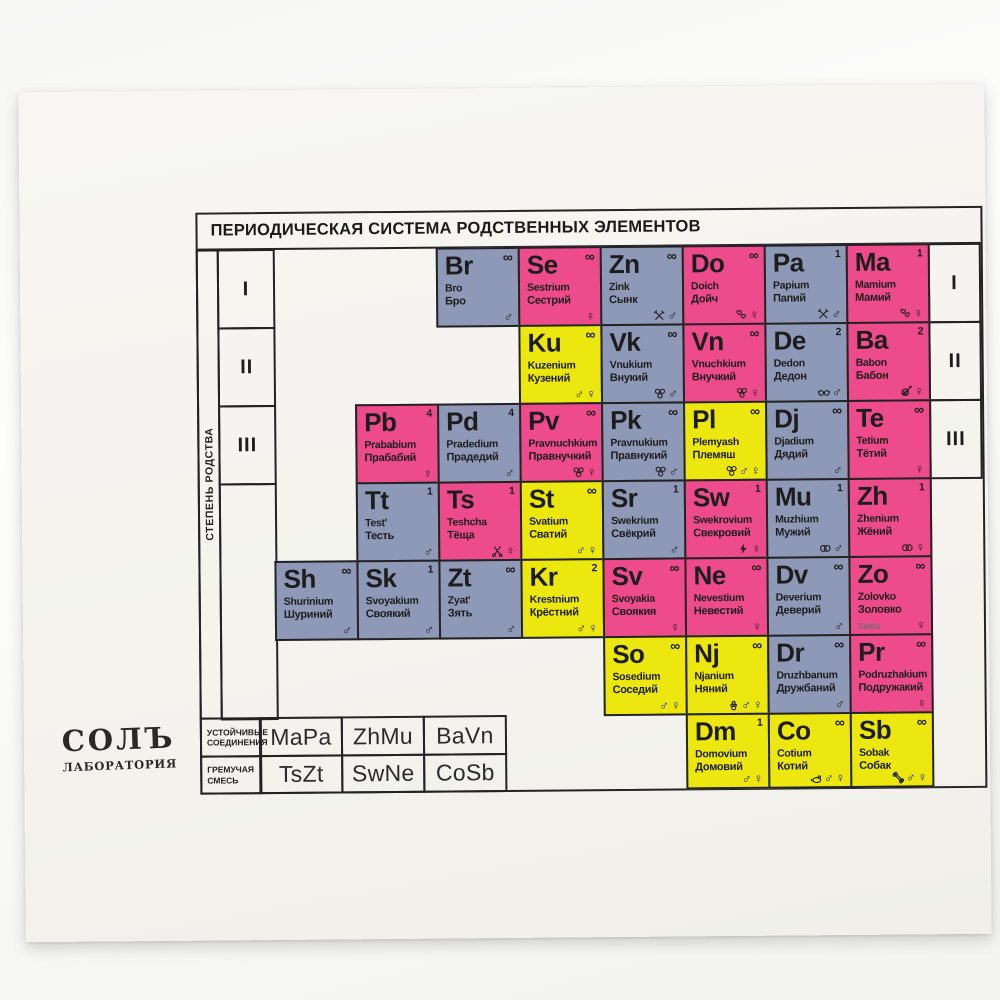 The height and width of the screenshot is (1000, 1000). What do you see at coordinates (878, 518) in the screenshot?
I see `element-latin-name: Zhenium` at bounding box center [878, 518].